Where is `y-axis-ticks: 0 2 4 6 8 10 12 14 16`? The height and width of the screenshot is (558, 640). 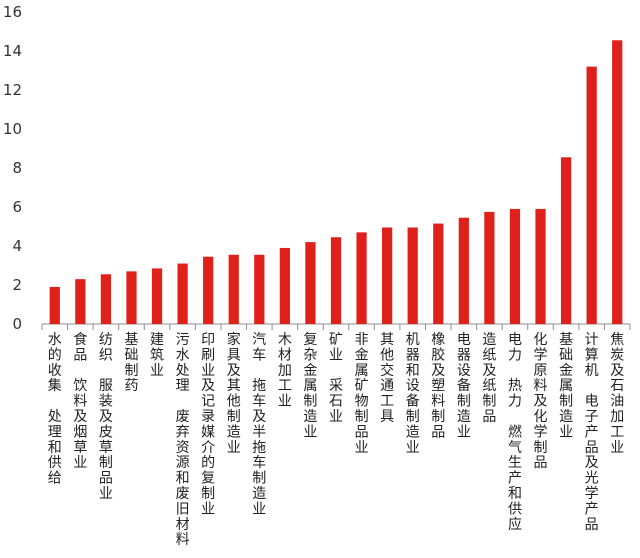 y-axis-ticks: 0 2 4 6 8 10 12 14 16 is located at coordinates (12, 168).